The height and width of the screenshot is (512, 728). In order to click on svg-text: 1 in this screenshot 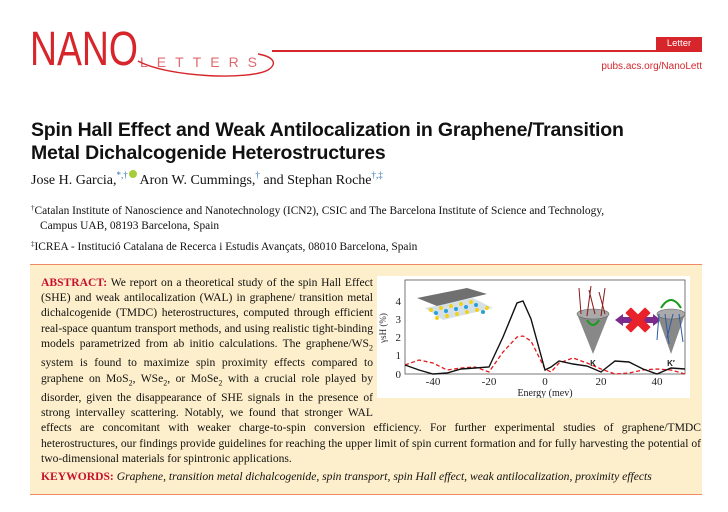, I will do `click(399, 356)`.